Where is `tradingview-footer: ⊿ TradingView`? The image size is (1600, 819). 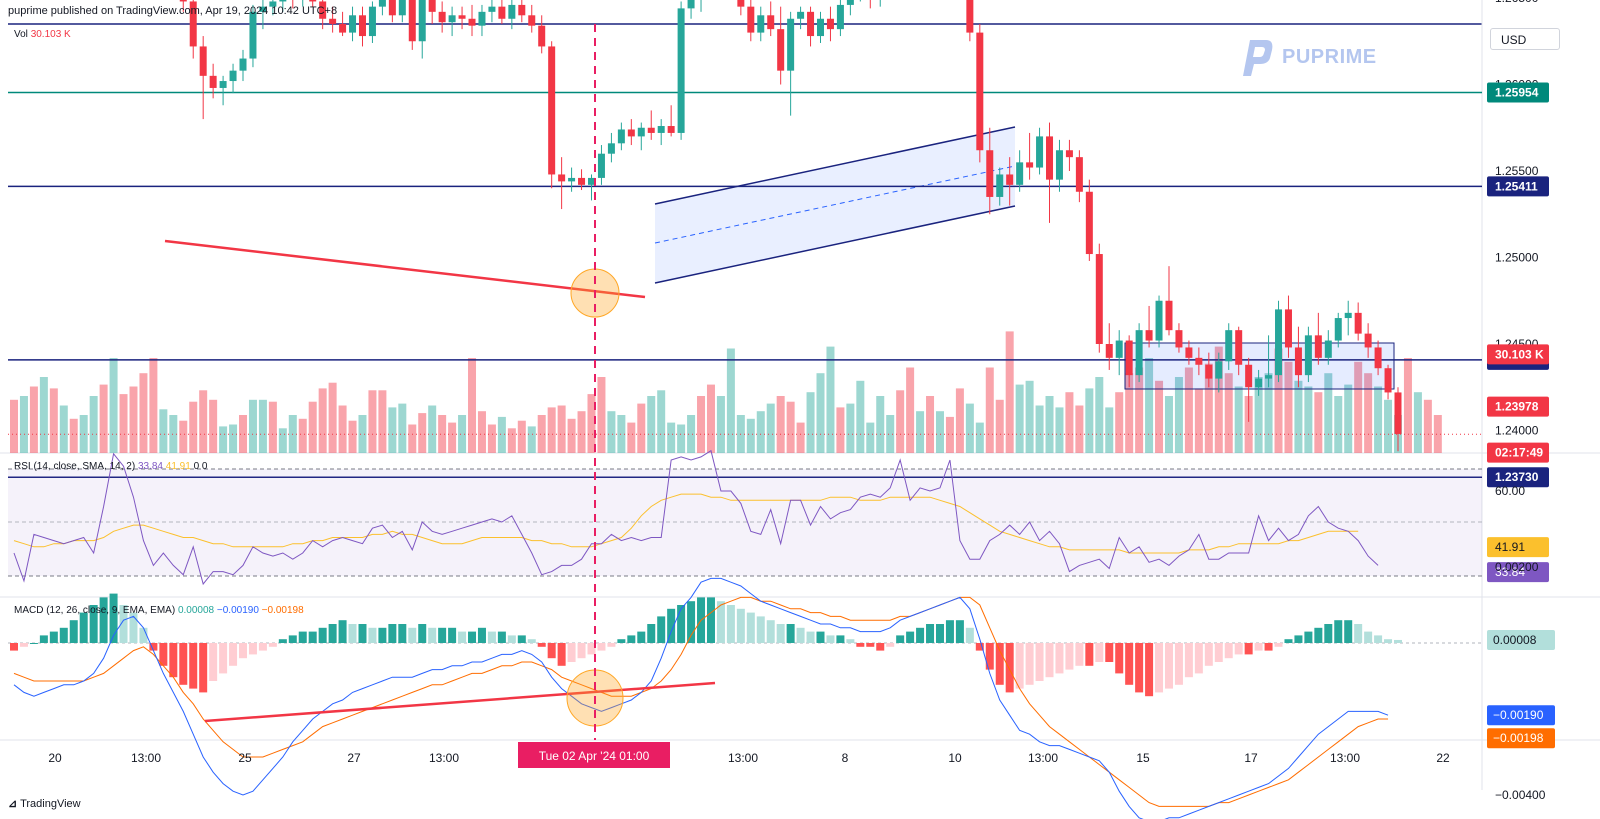 tradingview-footer: ⊿ TradingView is located at coordinates (44, 803).